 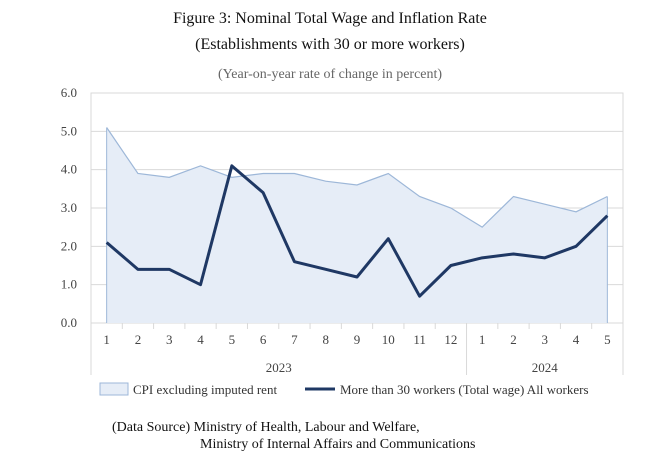 What do you see at coordinates (294, 339) in the screenshot?
I see `x-tick-label: 7` at bounding box center [294, 339].